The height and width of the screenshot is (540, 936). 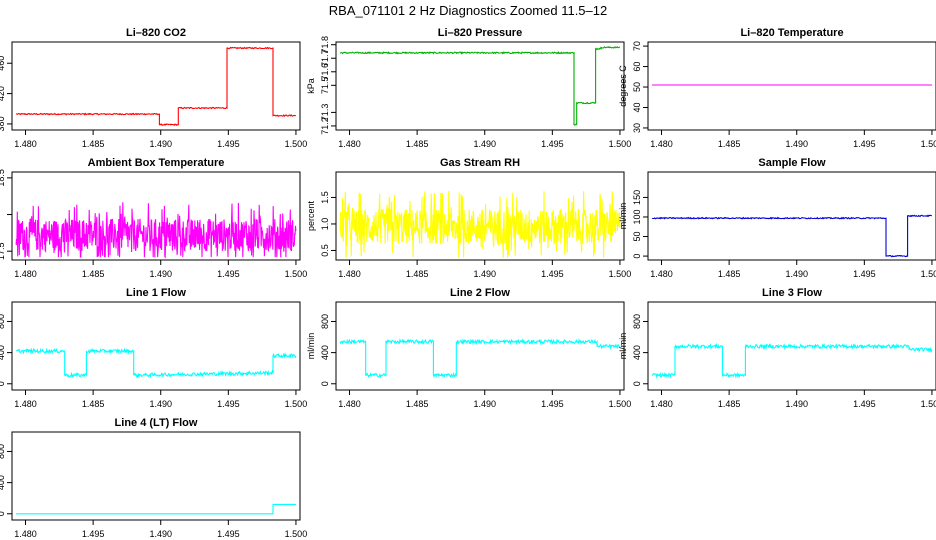 I want to click on y-tick-label: 0.5, so click(x=325, y=250).